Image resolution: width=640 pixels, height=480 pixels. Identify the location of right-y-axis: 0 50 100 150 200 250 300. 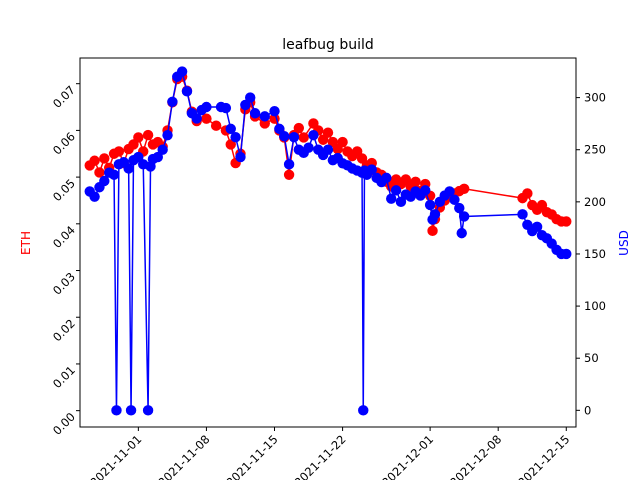
(591, 254).